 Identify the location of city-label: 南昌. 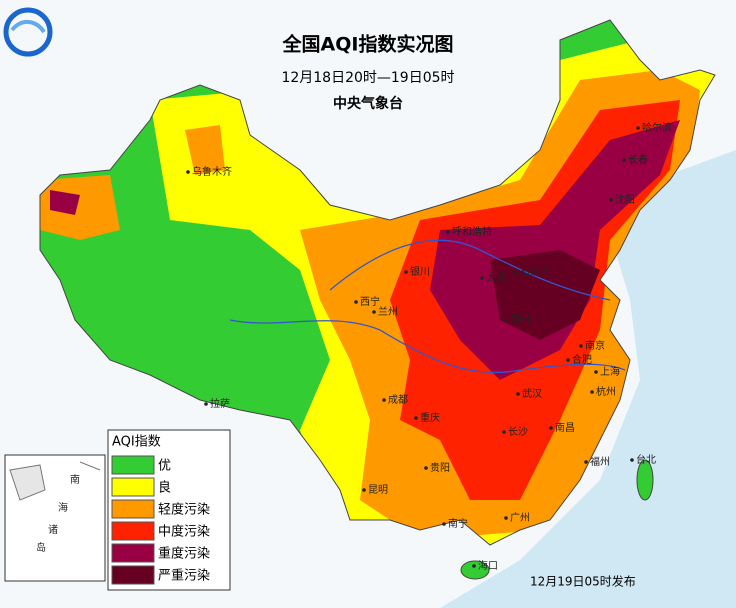
(565, 427).